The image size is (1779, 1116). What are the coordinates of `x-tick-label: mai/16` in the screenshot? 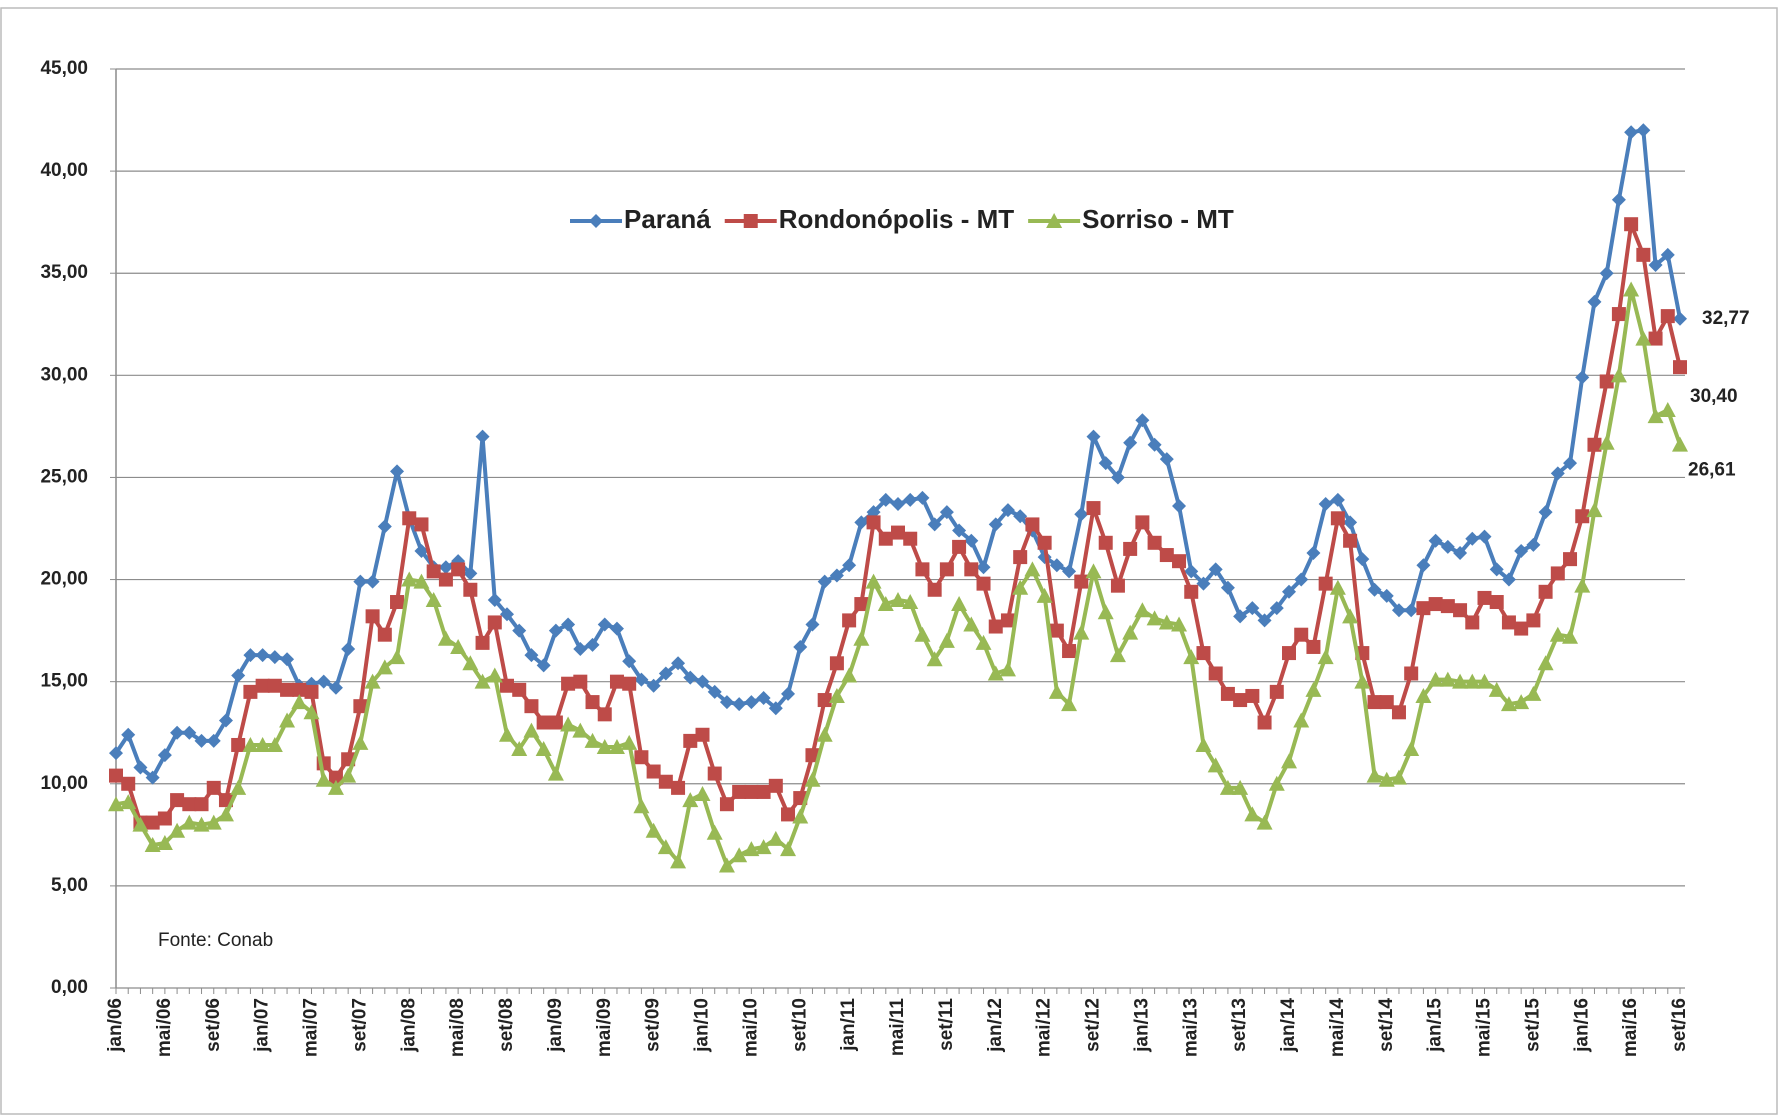 It's located at (1630, 1027).